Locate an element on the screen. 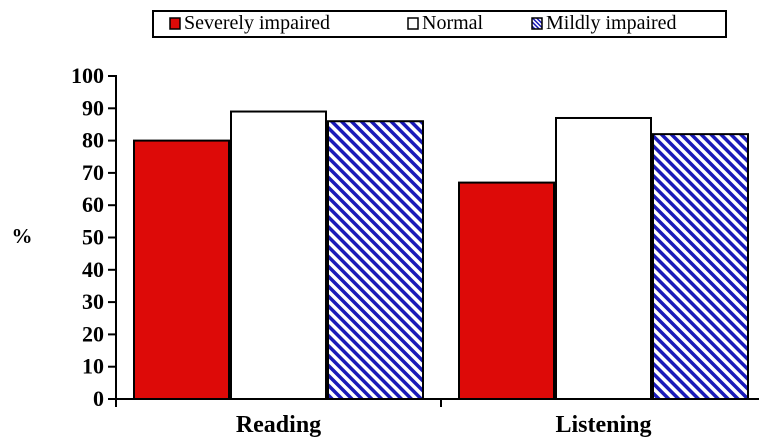 Image resolution: width=759 pixels, height=444 pixels. y-tick-label: 30 is located at coordinates (93, 301).